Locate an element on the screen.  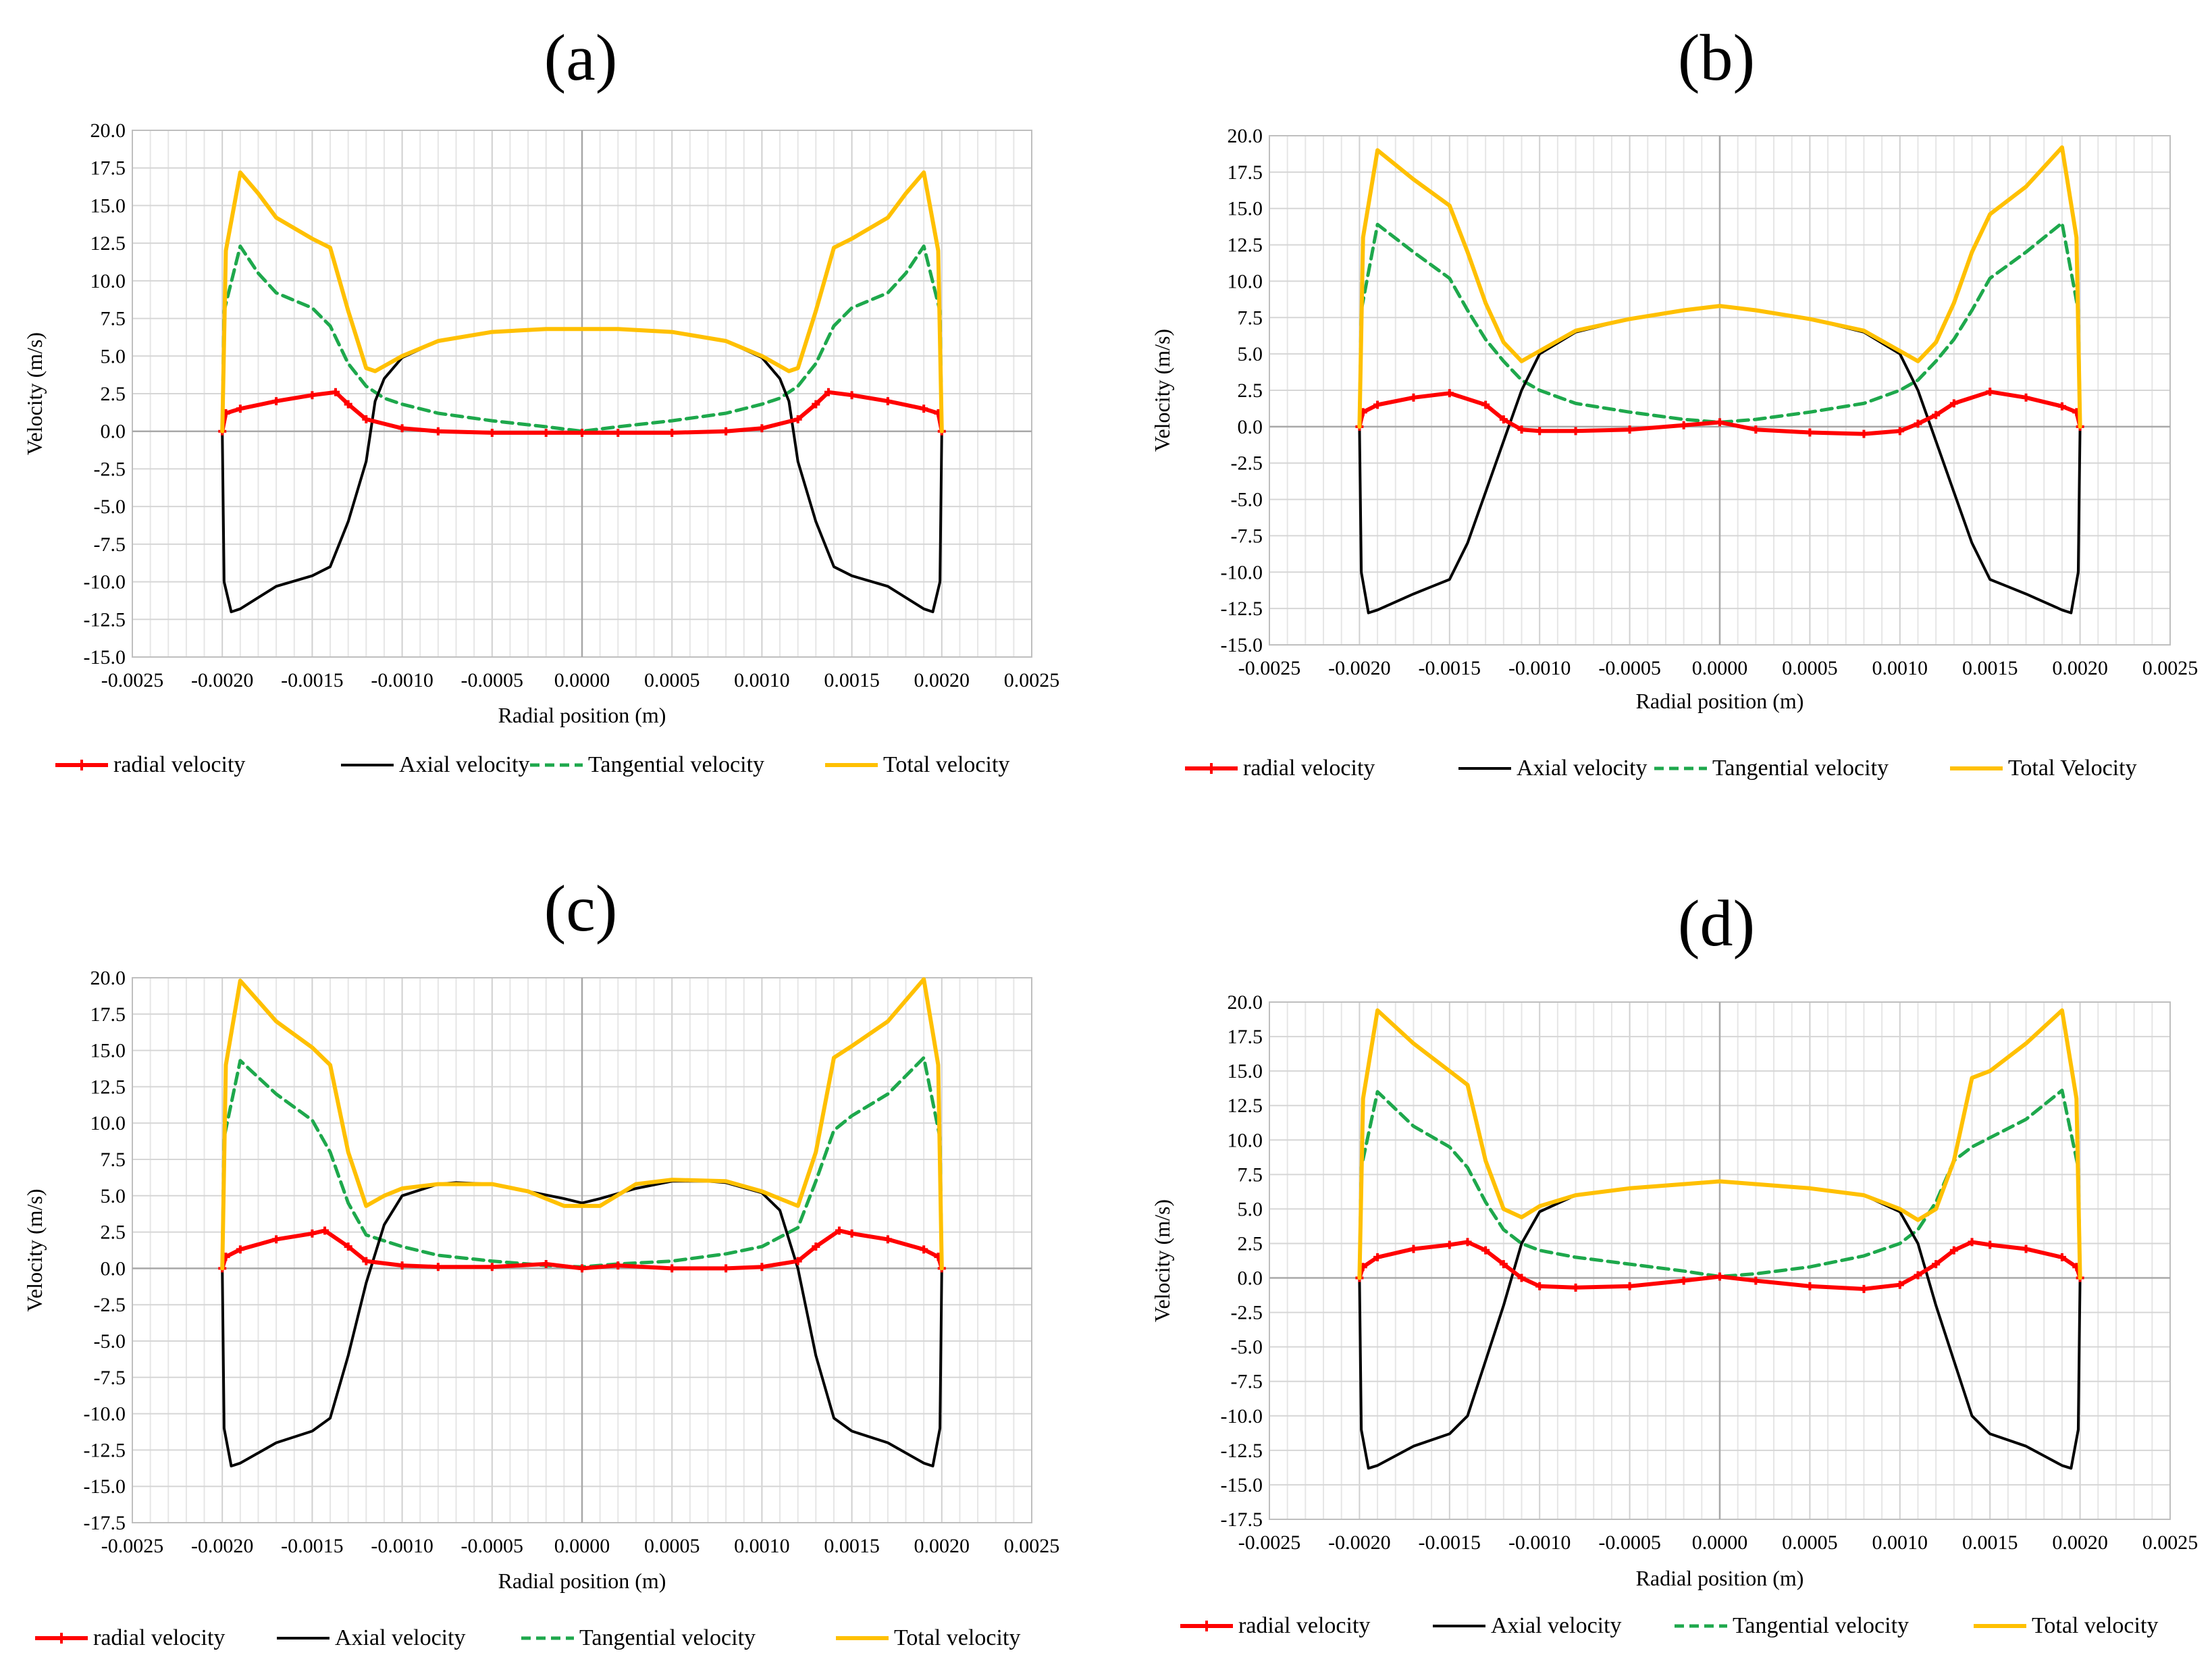
y-tick-label: 17.5 is located at coordinates (1245, 172).